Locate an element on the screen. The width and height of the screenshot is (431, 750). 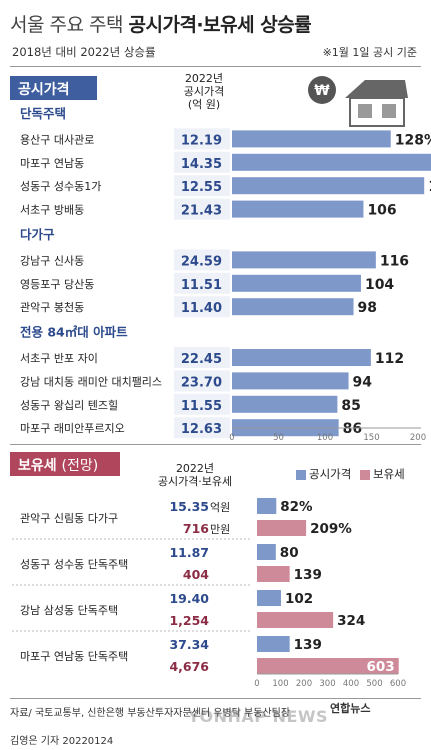
value-2022: 12.63 is located at coordinates (201, 429).